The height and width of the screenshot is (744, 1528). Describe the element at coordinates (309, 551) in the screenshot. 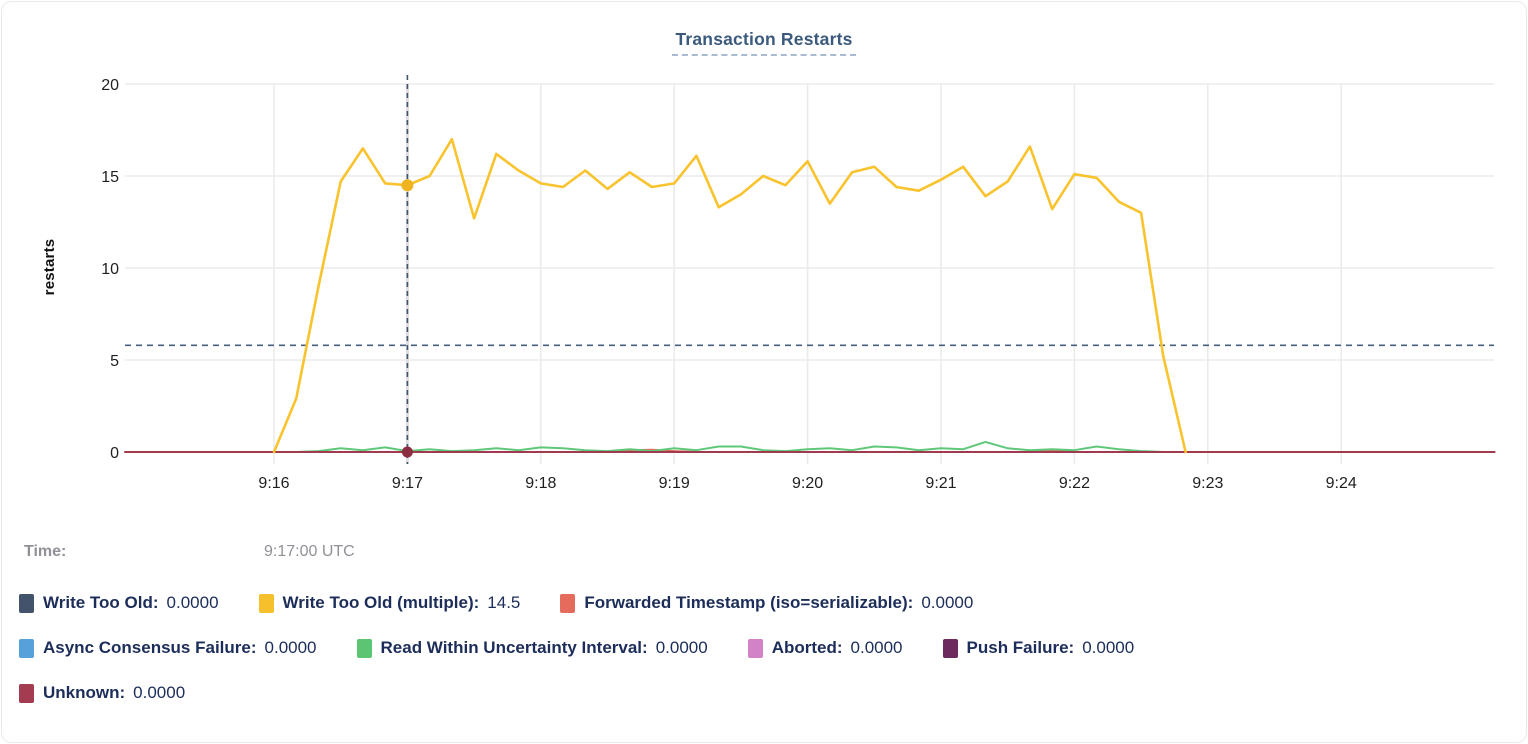

I see `hover-time-value: 9:17:00 UTC` at that location.